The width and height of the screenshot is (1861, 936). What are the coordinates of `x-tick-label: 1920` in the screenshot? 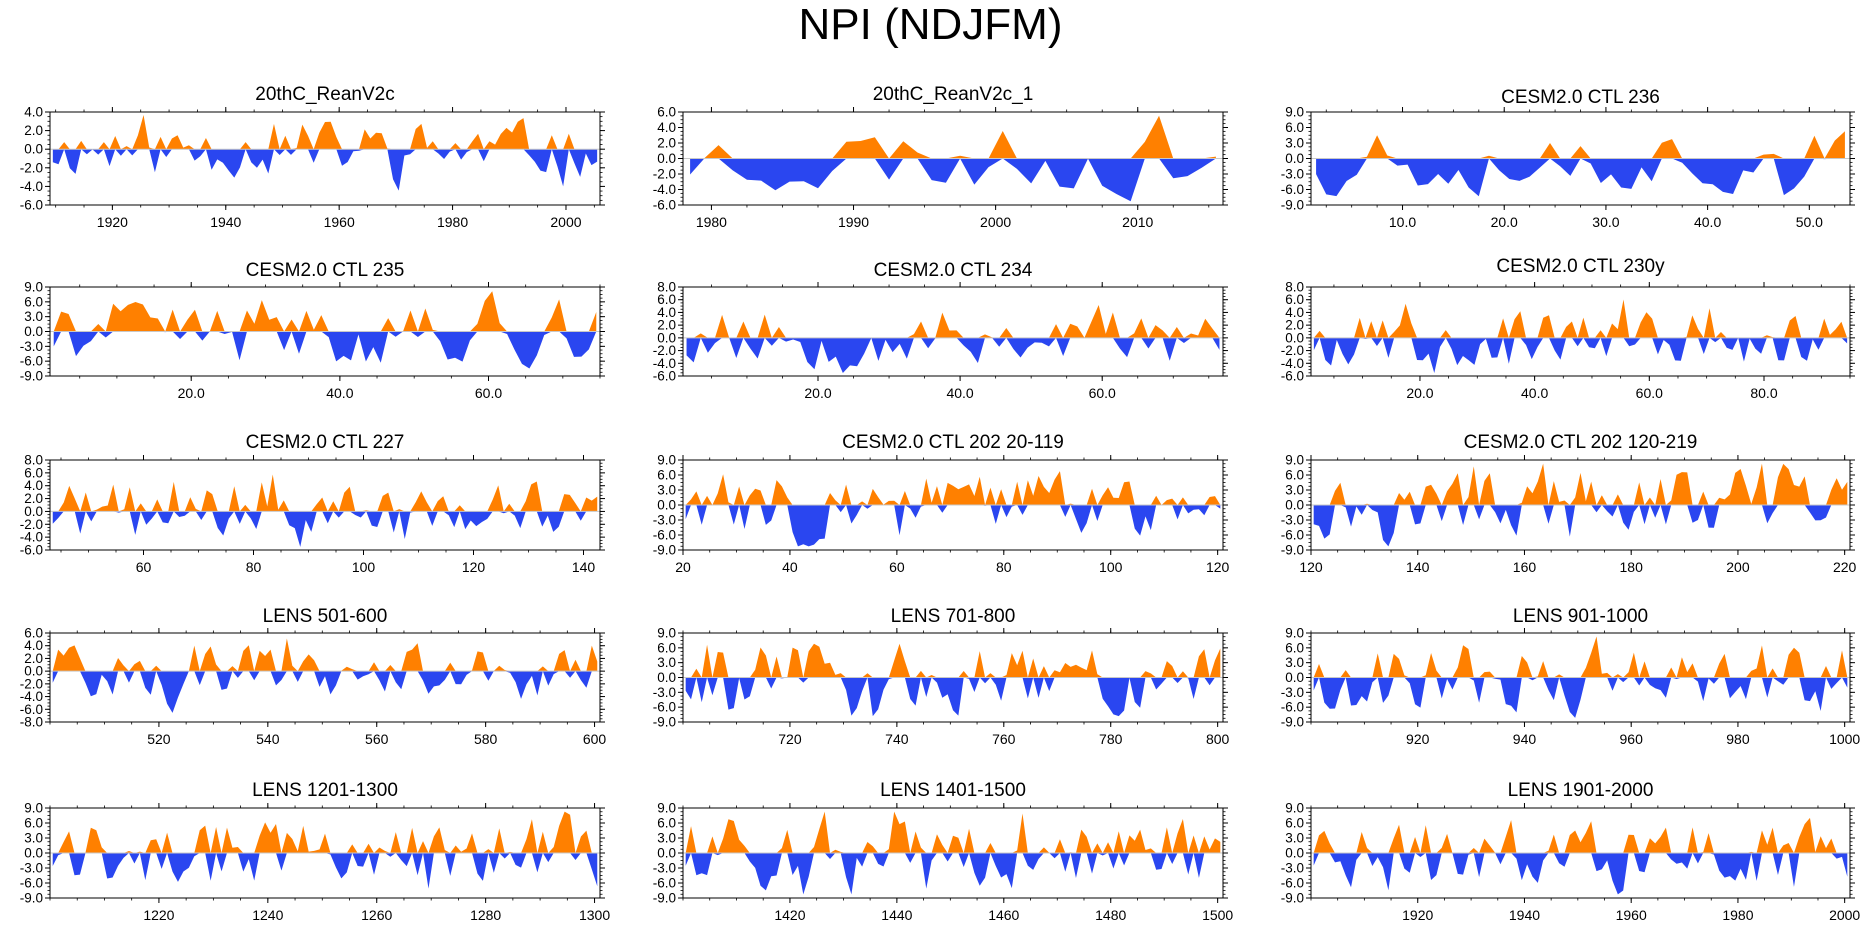 It's located at (1417, 915).